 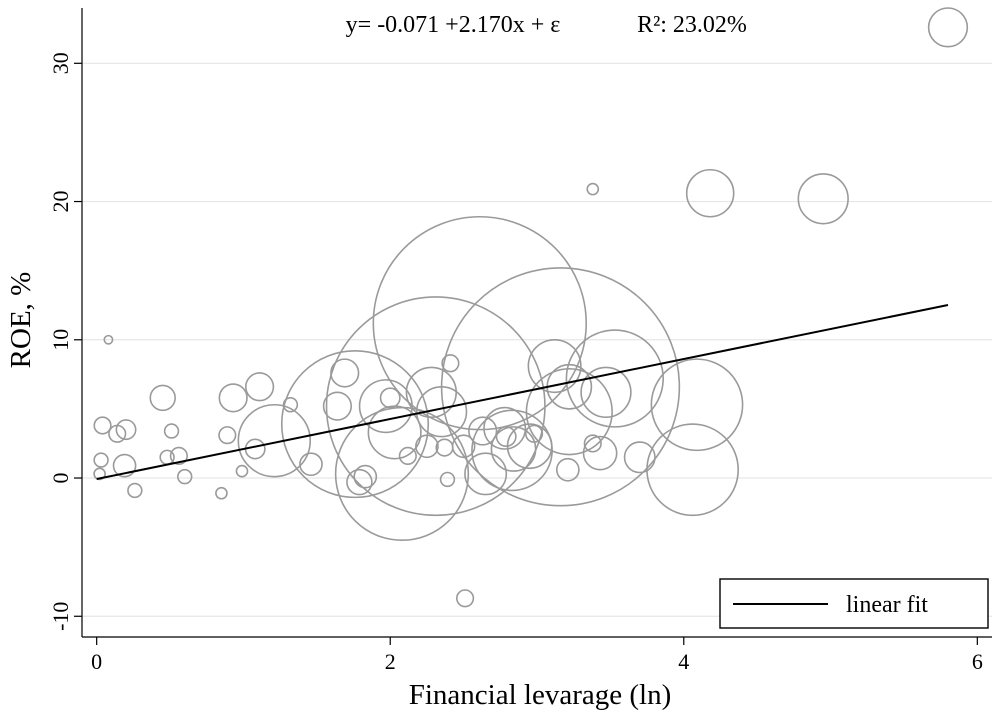 What do you see at coordinates (60, 478) in the screenshot?
I see `y-tick-label: 0` at bounding box center [60, 478].